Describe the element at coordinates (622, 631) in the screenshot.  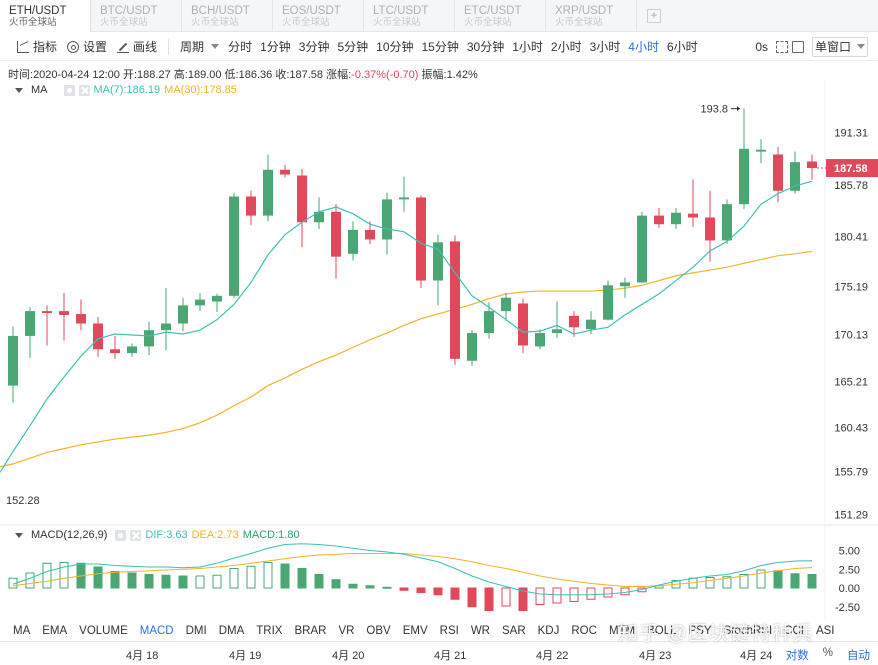
I see `indicator-mtm: MTM` at that location.